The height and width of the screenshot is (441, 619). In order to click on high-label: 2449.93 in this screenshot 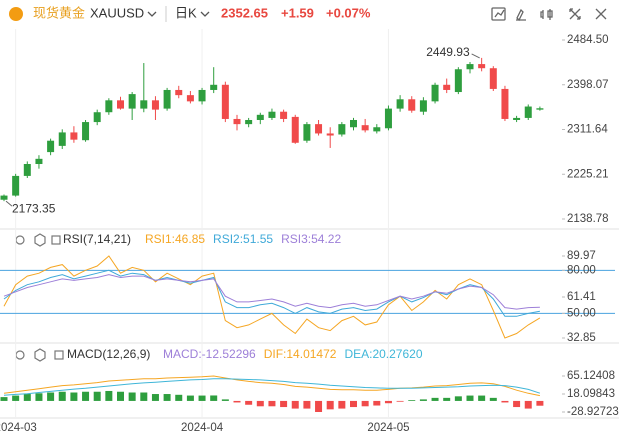, I will do `click(448, 52)`.